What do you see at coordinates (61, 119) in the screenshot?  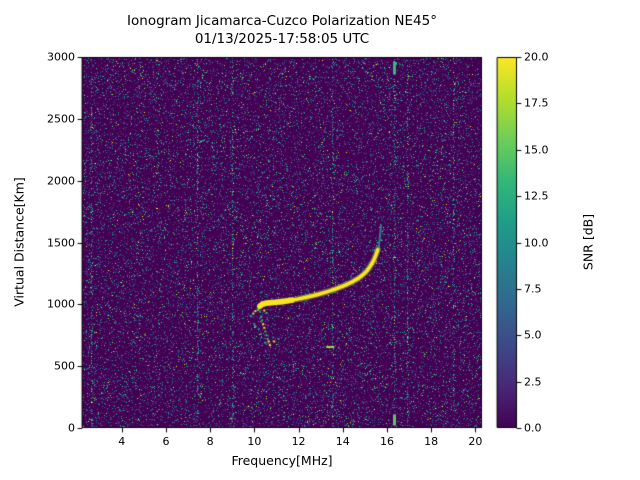 I see `y-tick-label: 2500` at bounding box center [61, 119].